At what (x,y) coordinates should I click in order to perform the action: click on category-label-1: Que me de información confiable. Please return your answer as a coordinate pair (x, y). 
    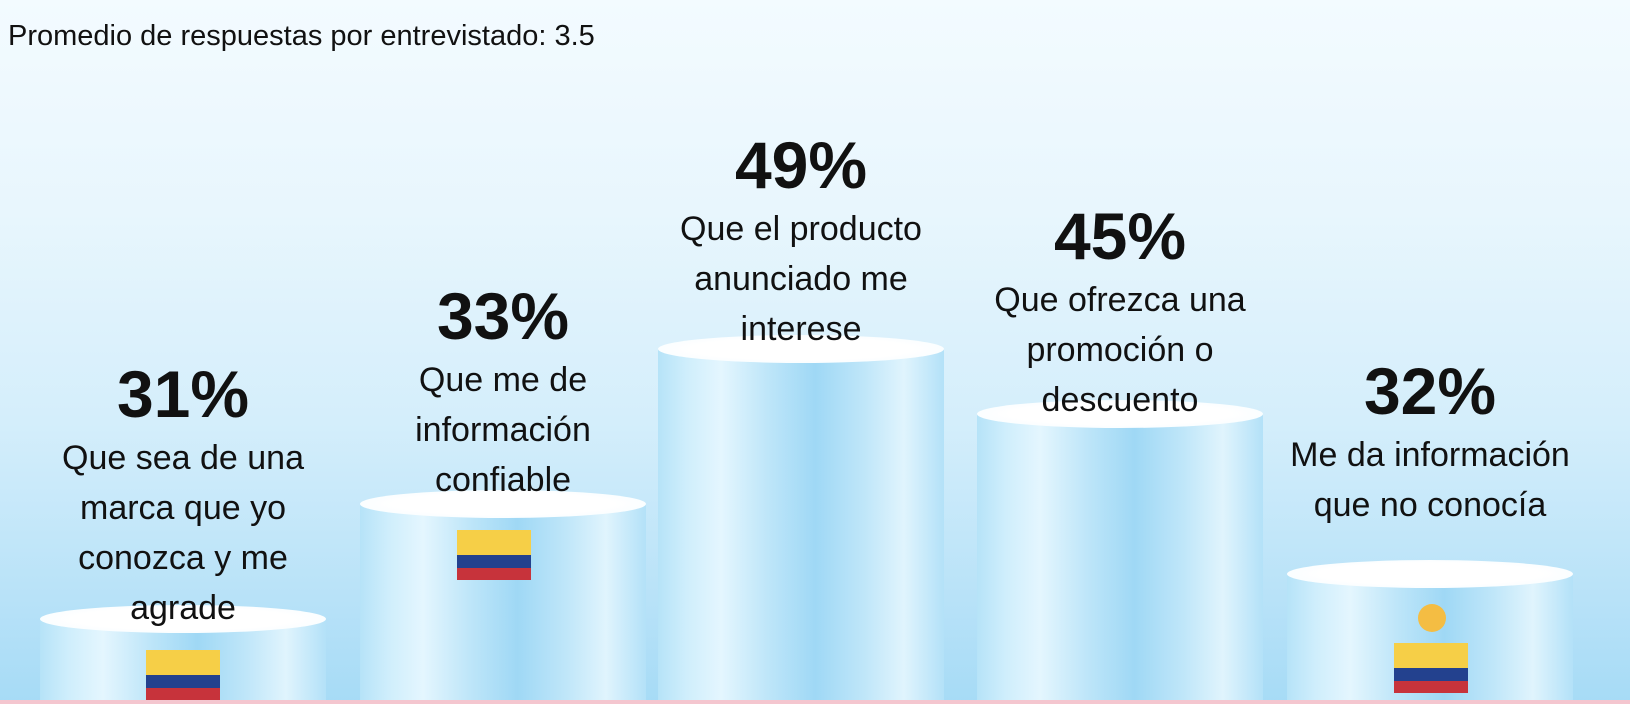
    Looking at the image, I should click on (503, 430).